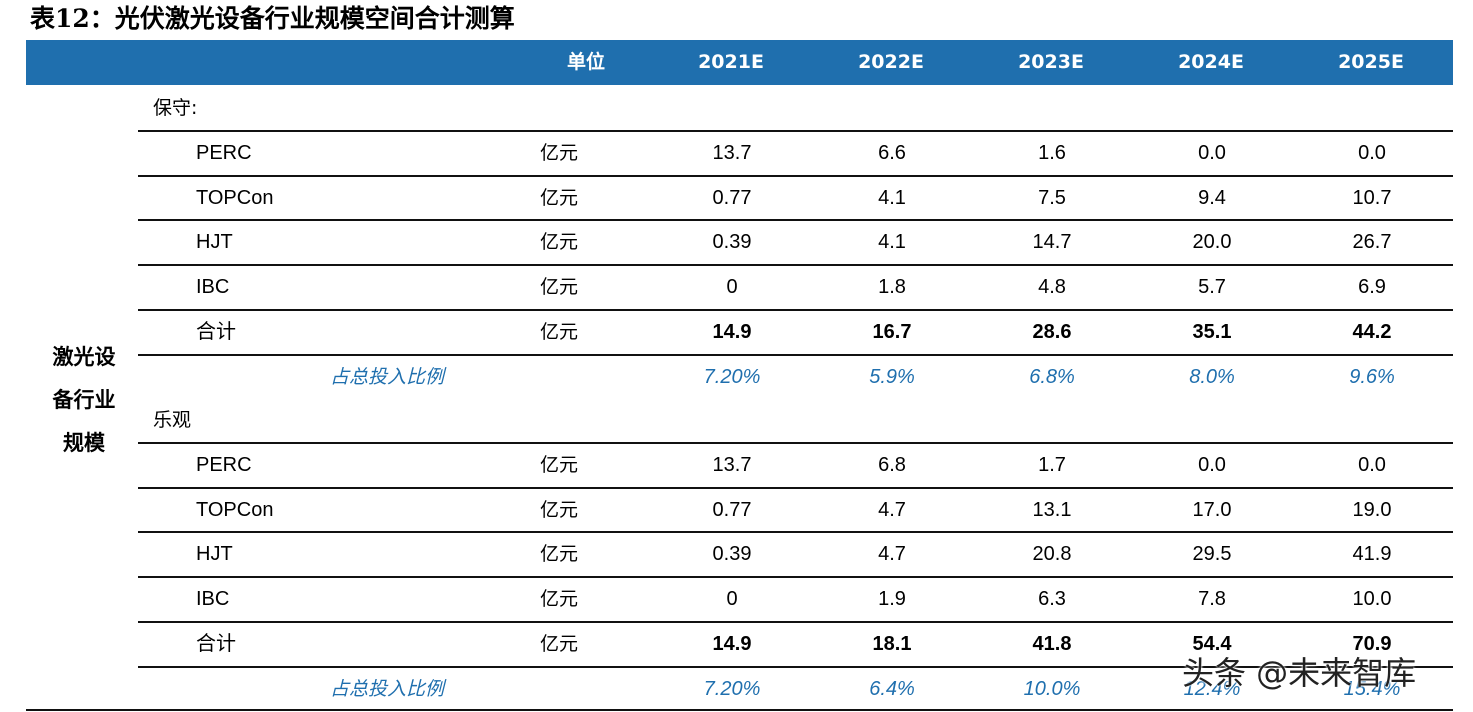 Image resolution: width=1473 pixels, height=712 pixels. What do you see at coordinates (892, 376) in the screenshot?
I see `share-value: 5.9%` at bounding box center [892, 376].